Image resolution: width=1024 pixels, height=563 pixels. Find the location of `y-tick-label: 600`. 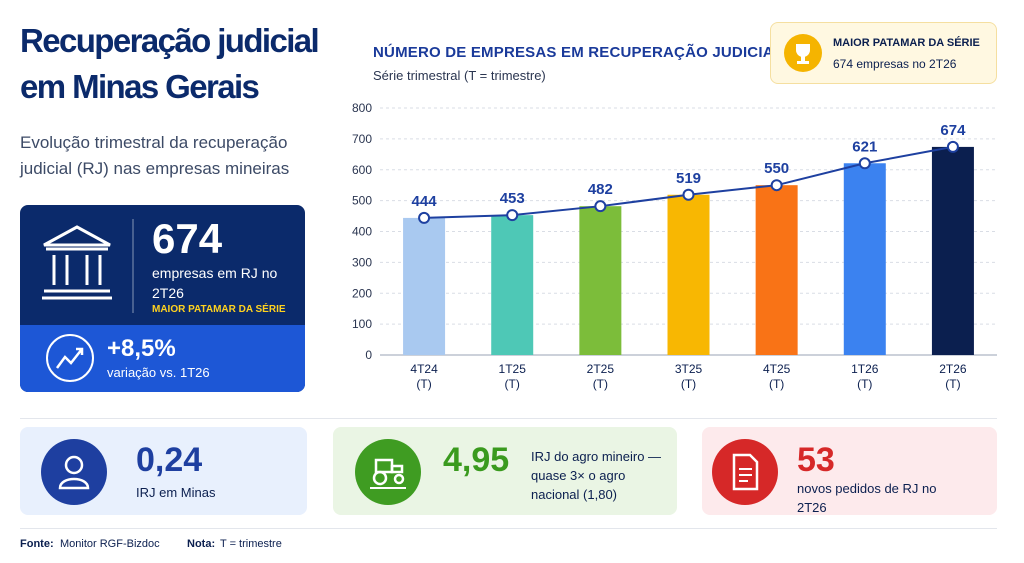

y-tick-label: 600 is located at coordinates (362, 170).